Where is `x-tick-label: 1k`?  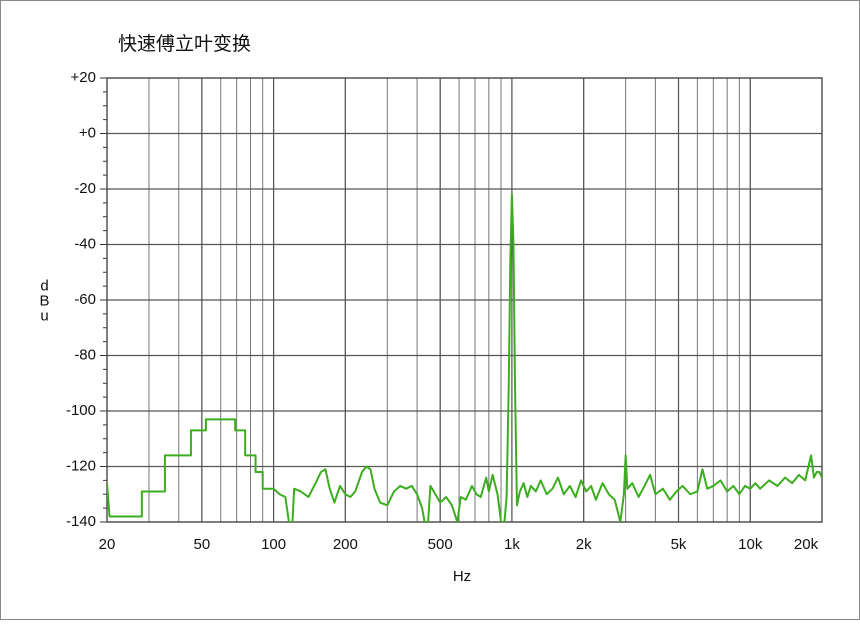
x-tick-label: 1k is located at coordinates (512, 544).